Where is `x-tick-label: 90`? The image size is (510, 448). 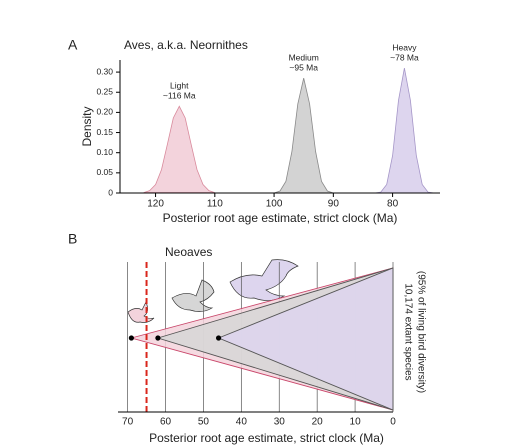
x-tick-label: 90 is located at coordinates (334, 204).